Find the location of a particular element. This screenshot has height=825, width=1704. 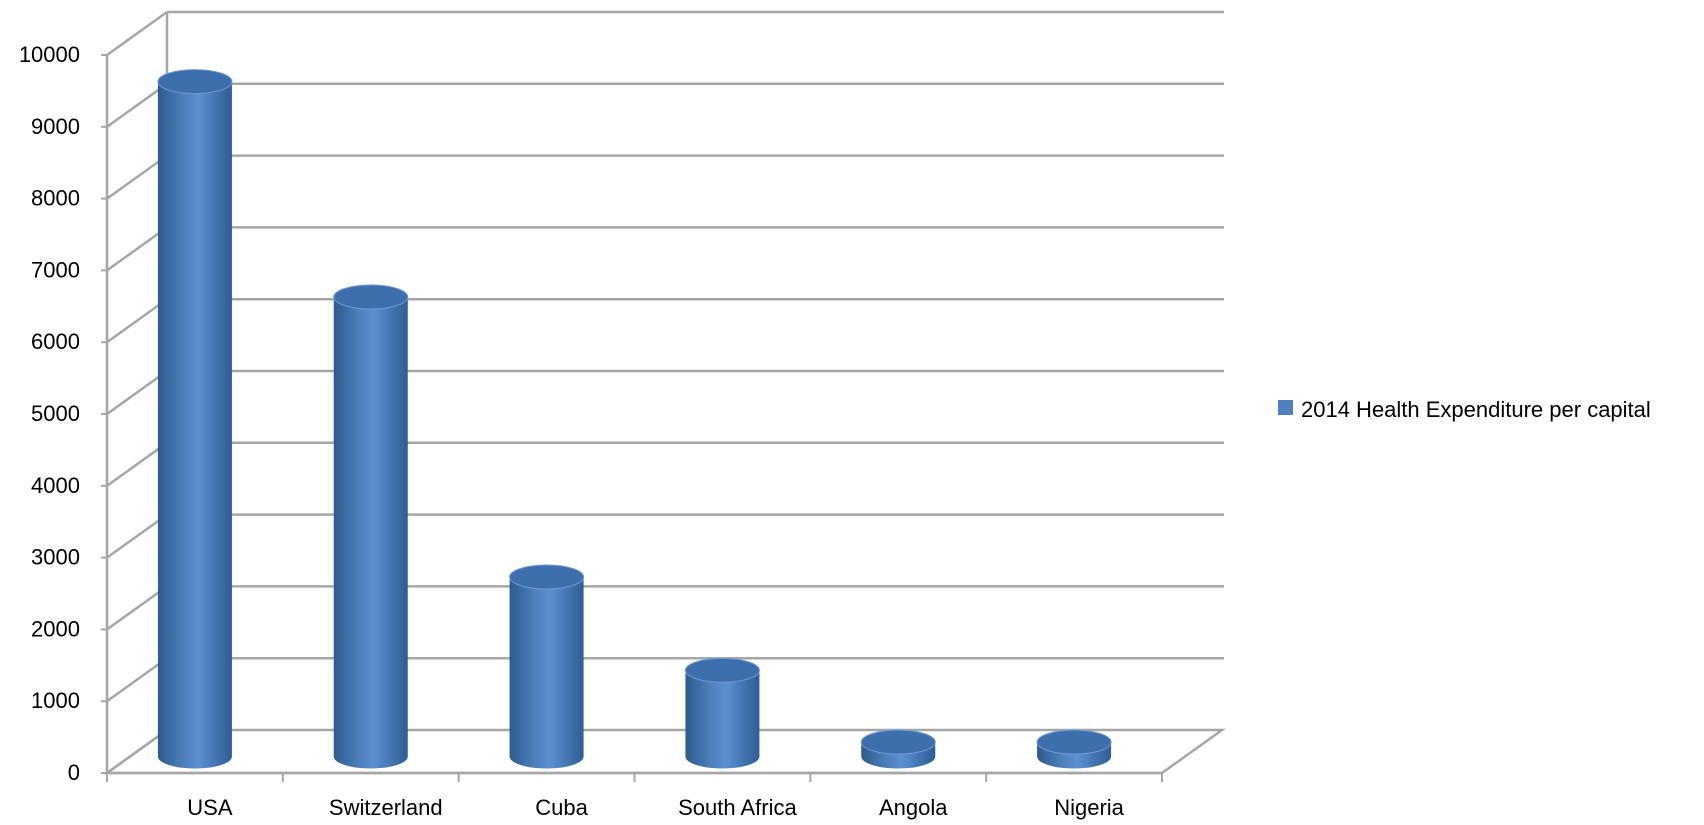

y-tick-label: 7000 is located at coordinates (55, 269).